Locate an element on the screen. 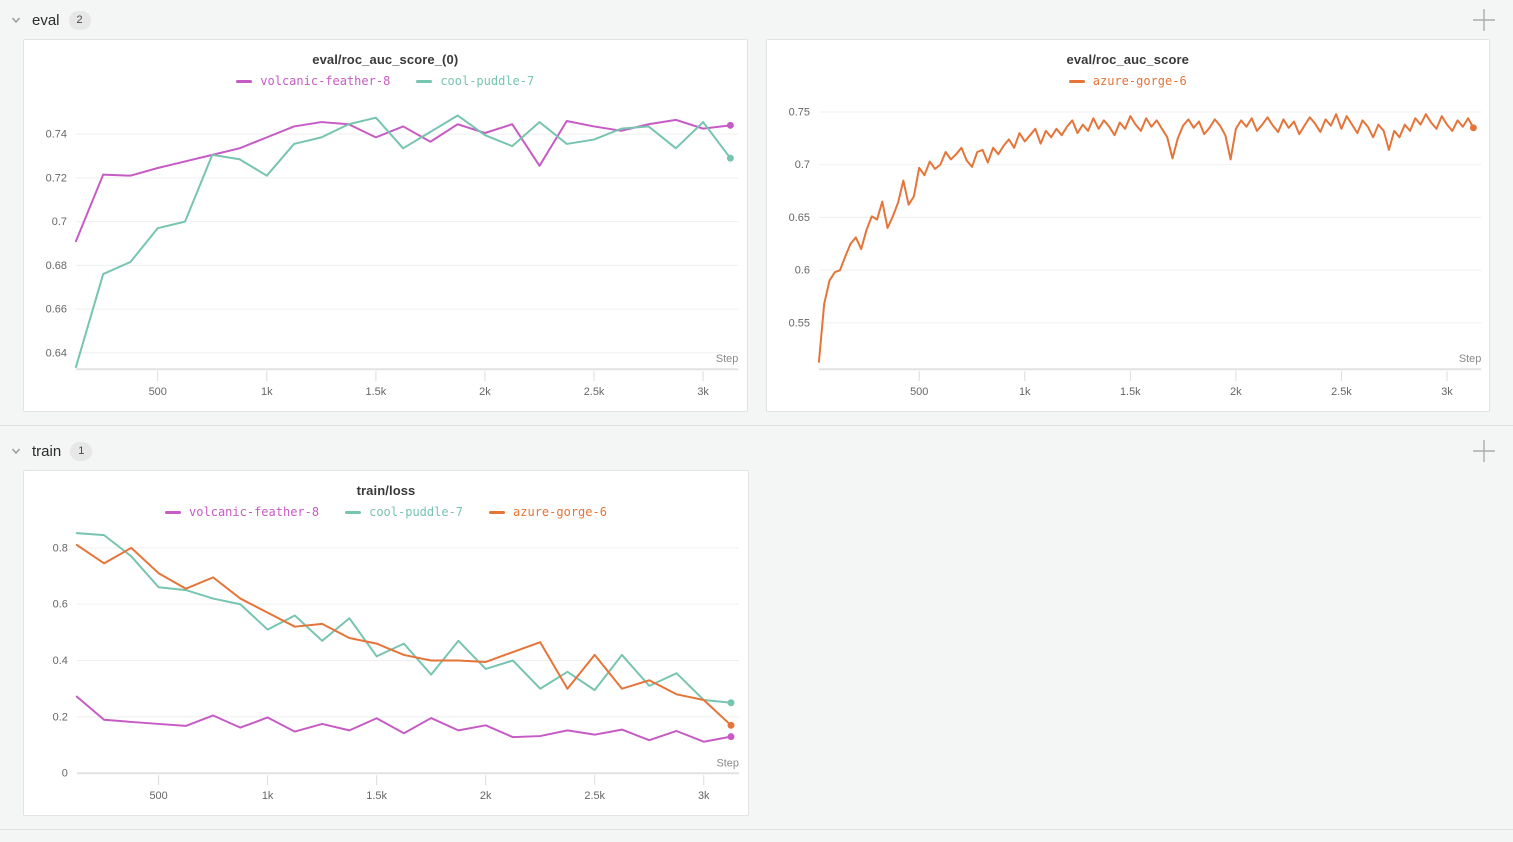 The width and height of the screenshot is (1513, 842). section-count-badge: 2 is located at coordinates (79, 20).